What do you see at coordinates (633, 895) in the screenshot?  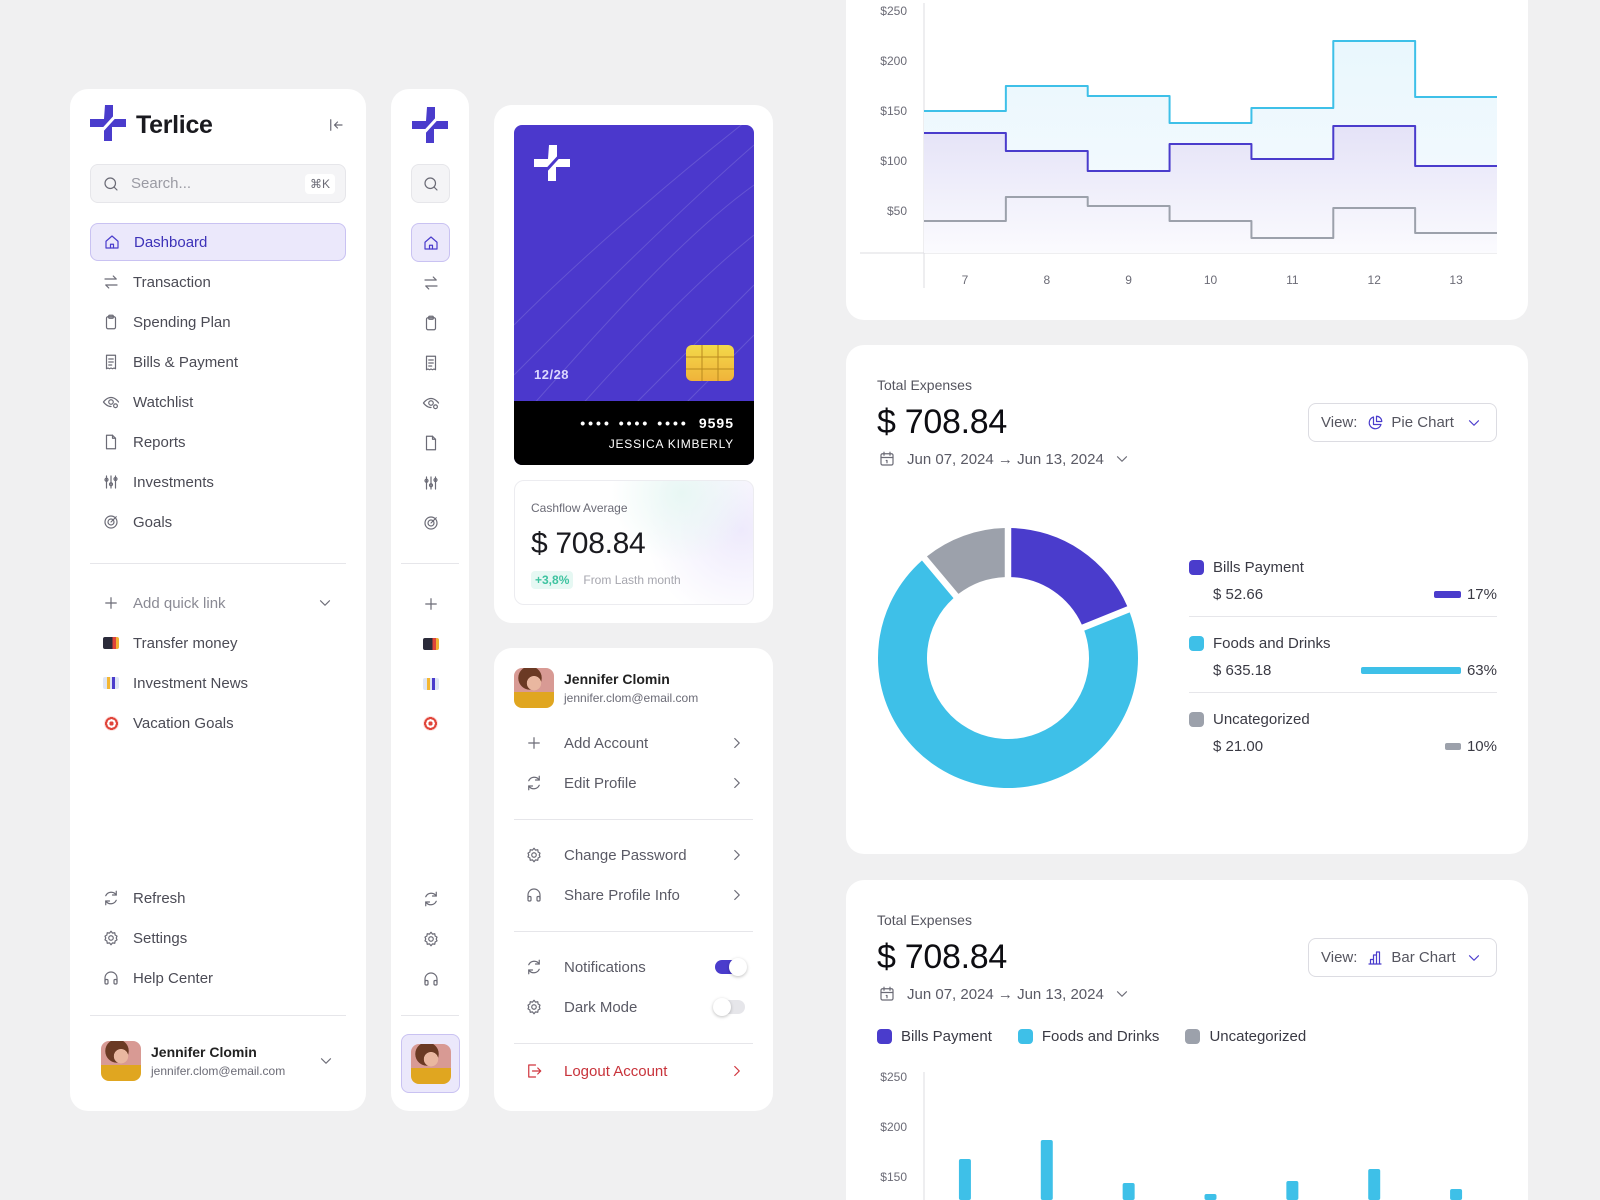 I see `menu-item-share-profile-info: Share Profile Info` at bounding box center [633, 895].